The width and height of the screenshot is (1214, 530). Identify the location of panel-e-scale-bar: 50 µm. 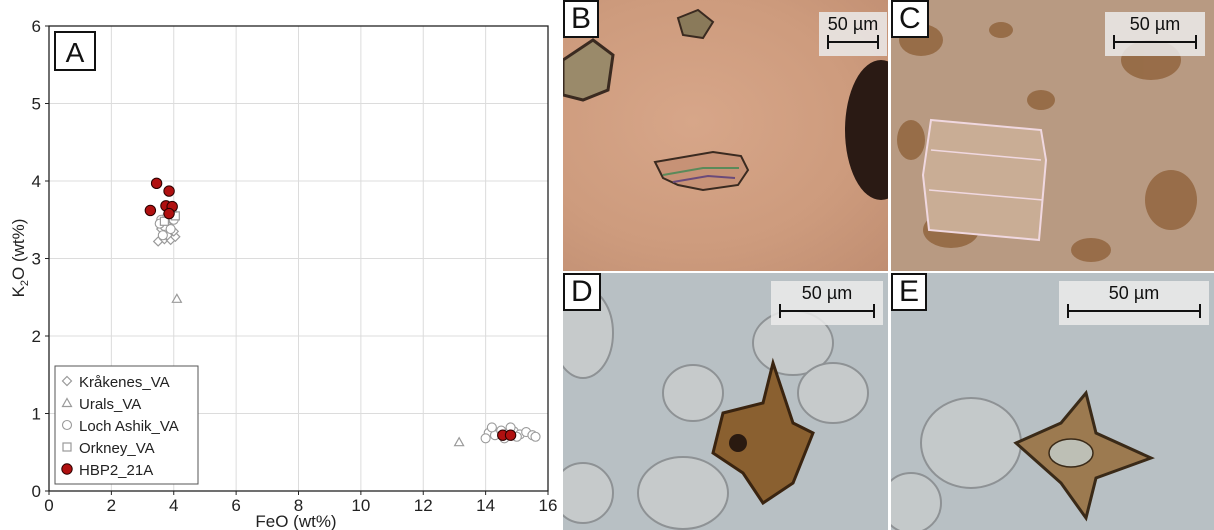
(1134, 303).